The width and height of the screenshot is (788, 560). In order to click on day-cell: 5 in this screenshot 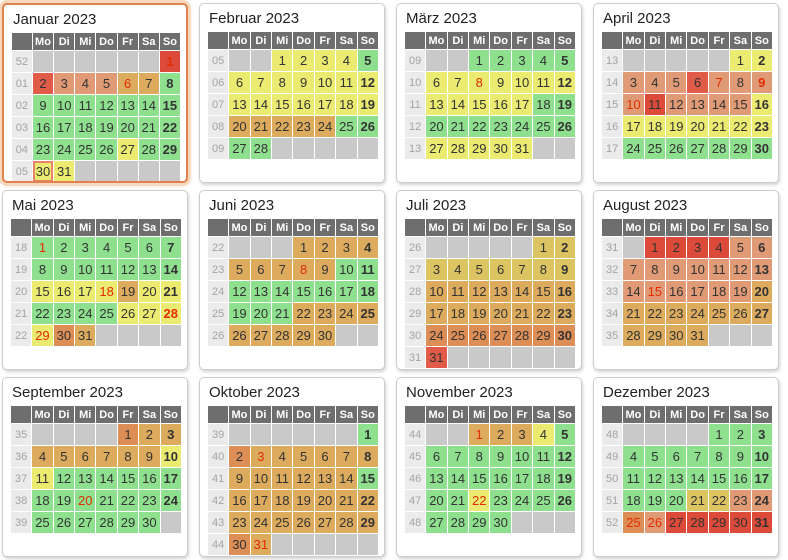, I will do `click(367, 60)`.